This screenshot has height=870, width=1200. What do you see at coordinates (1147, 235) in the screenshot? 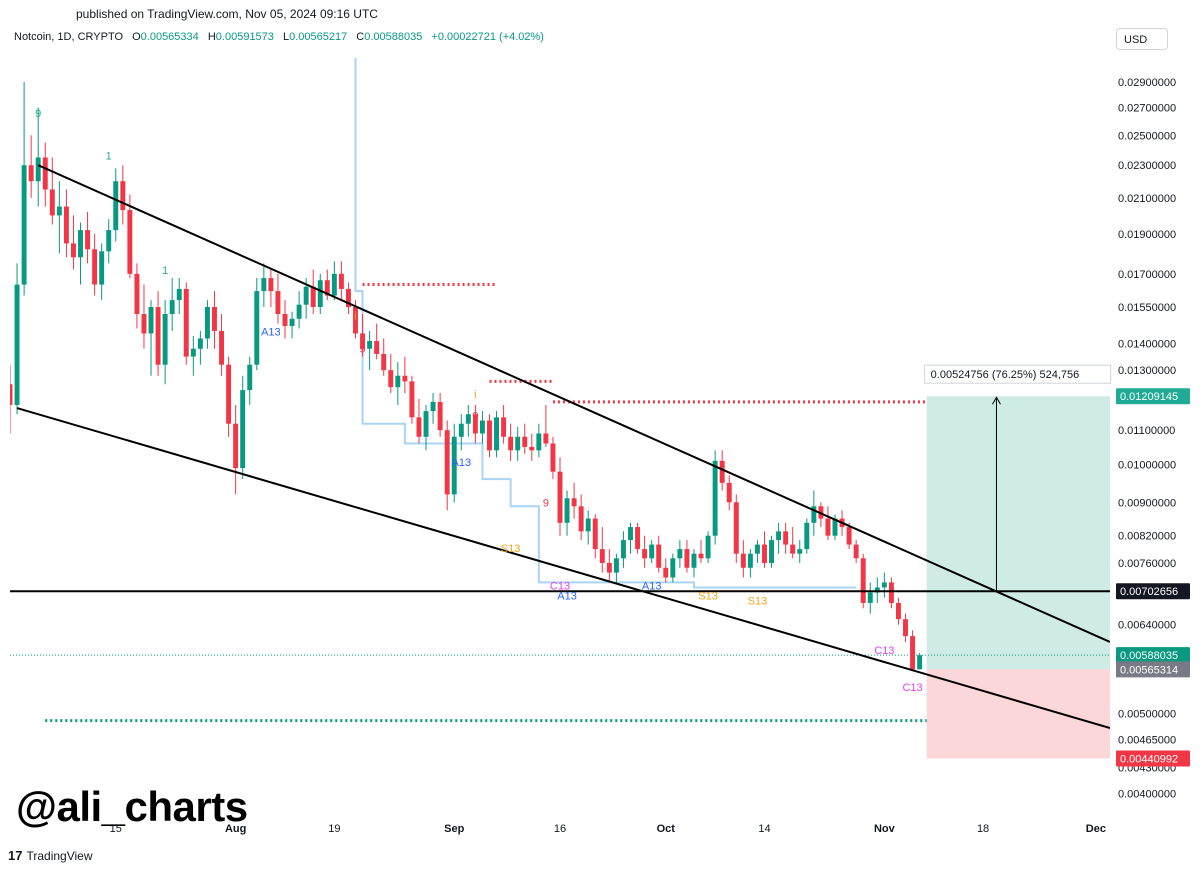
I see `y-tick-label: 0.01900000` at bounding box center [1147, 235].